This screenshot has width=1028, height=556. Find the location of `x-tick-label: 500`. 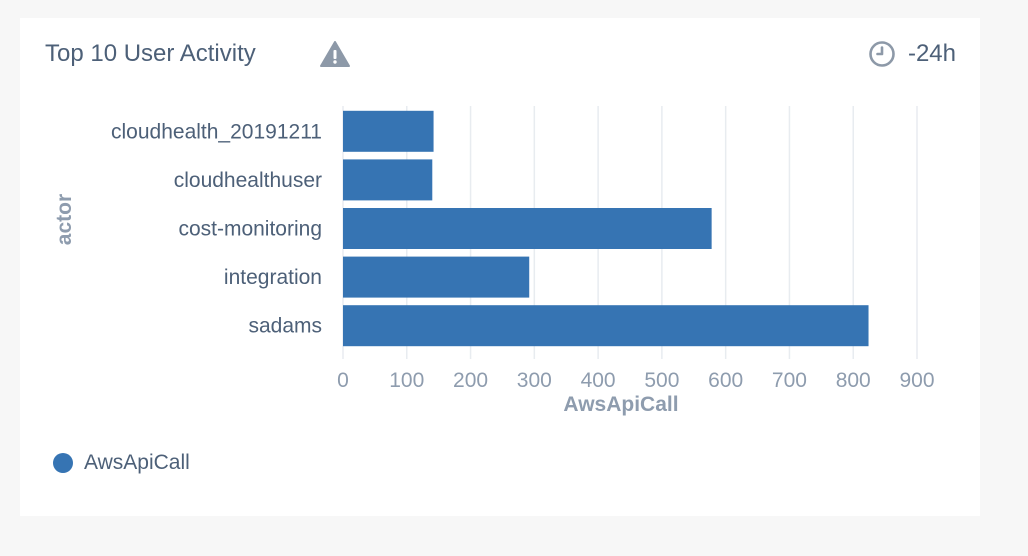

x-tick-label: 500 is located at coordinates (661, 380).